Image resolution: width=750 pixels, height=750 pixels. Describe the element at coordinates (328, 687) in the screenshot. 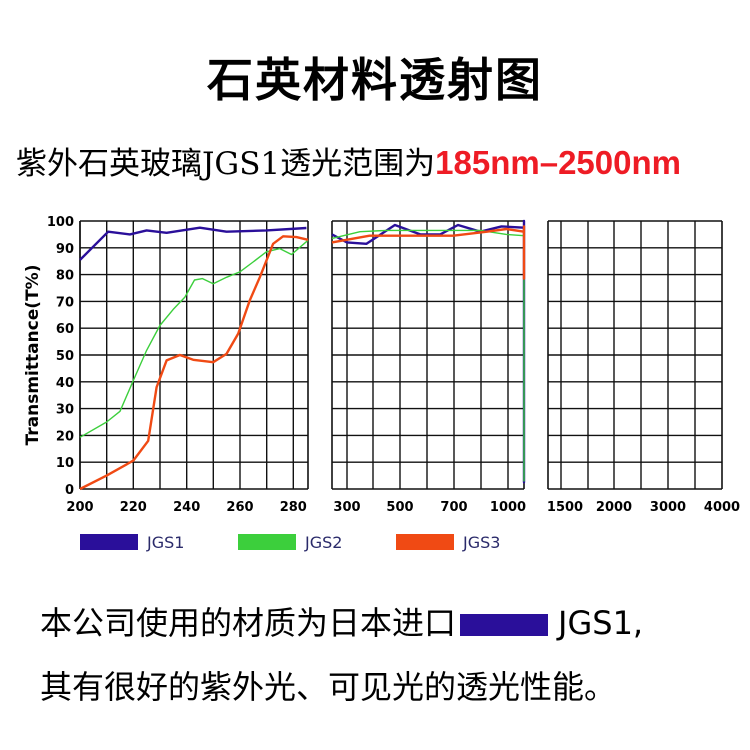

I see `footer-line-2: 其有很好的紫外光、可见光的透光性能。` at that location.